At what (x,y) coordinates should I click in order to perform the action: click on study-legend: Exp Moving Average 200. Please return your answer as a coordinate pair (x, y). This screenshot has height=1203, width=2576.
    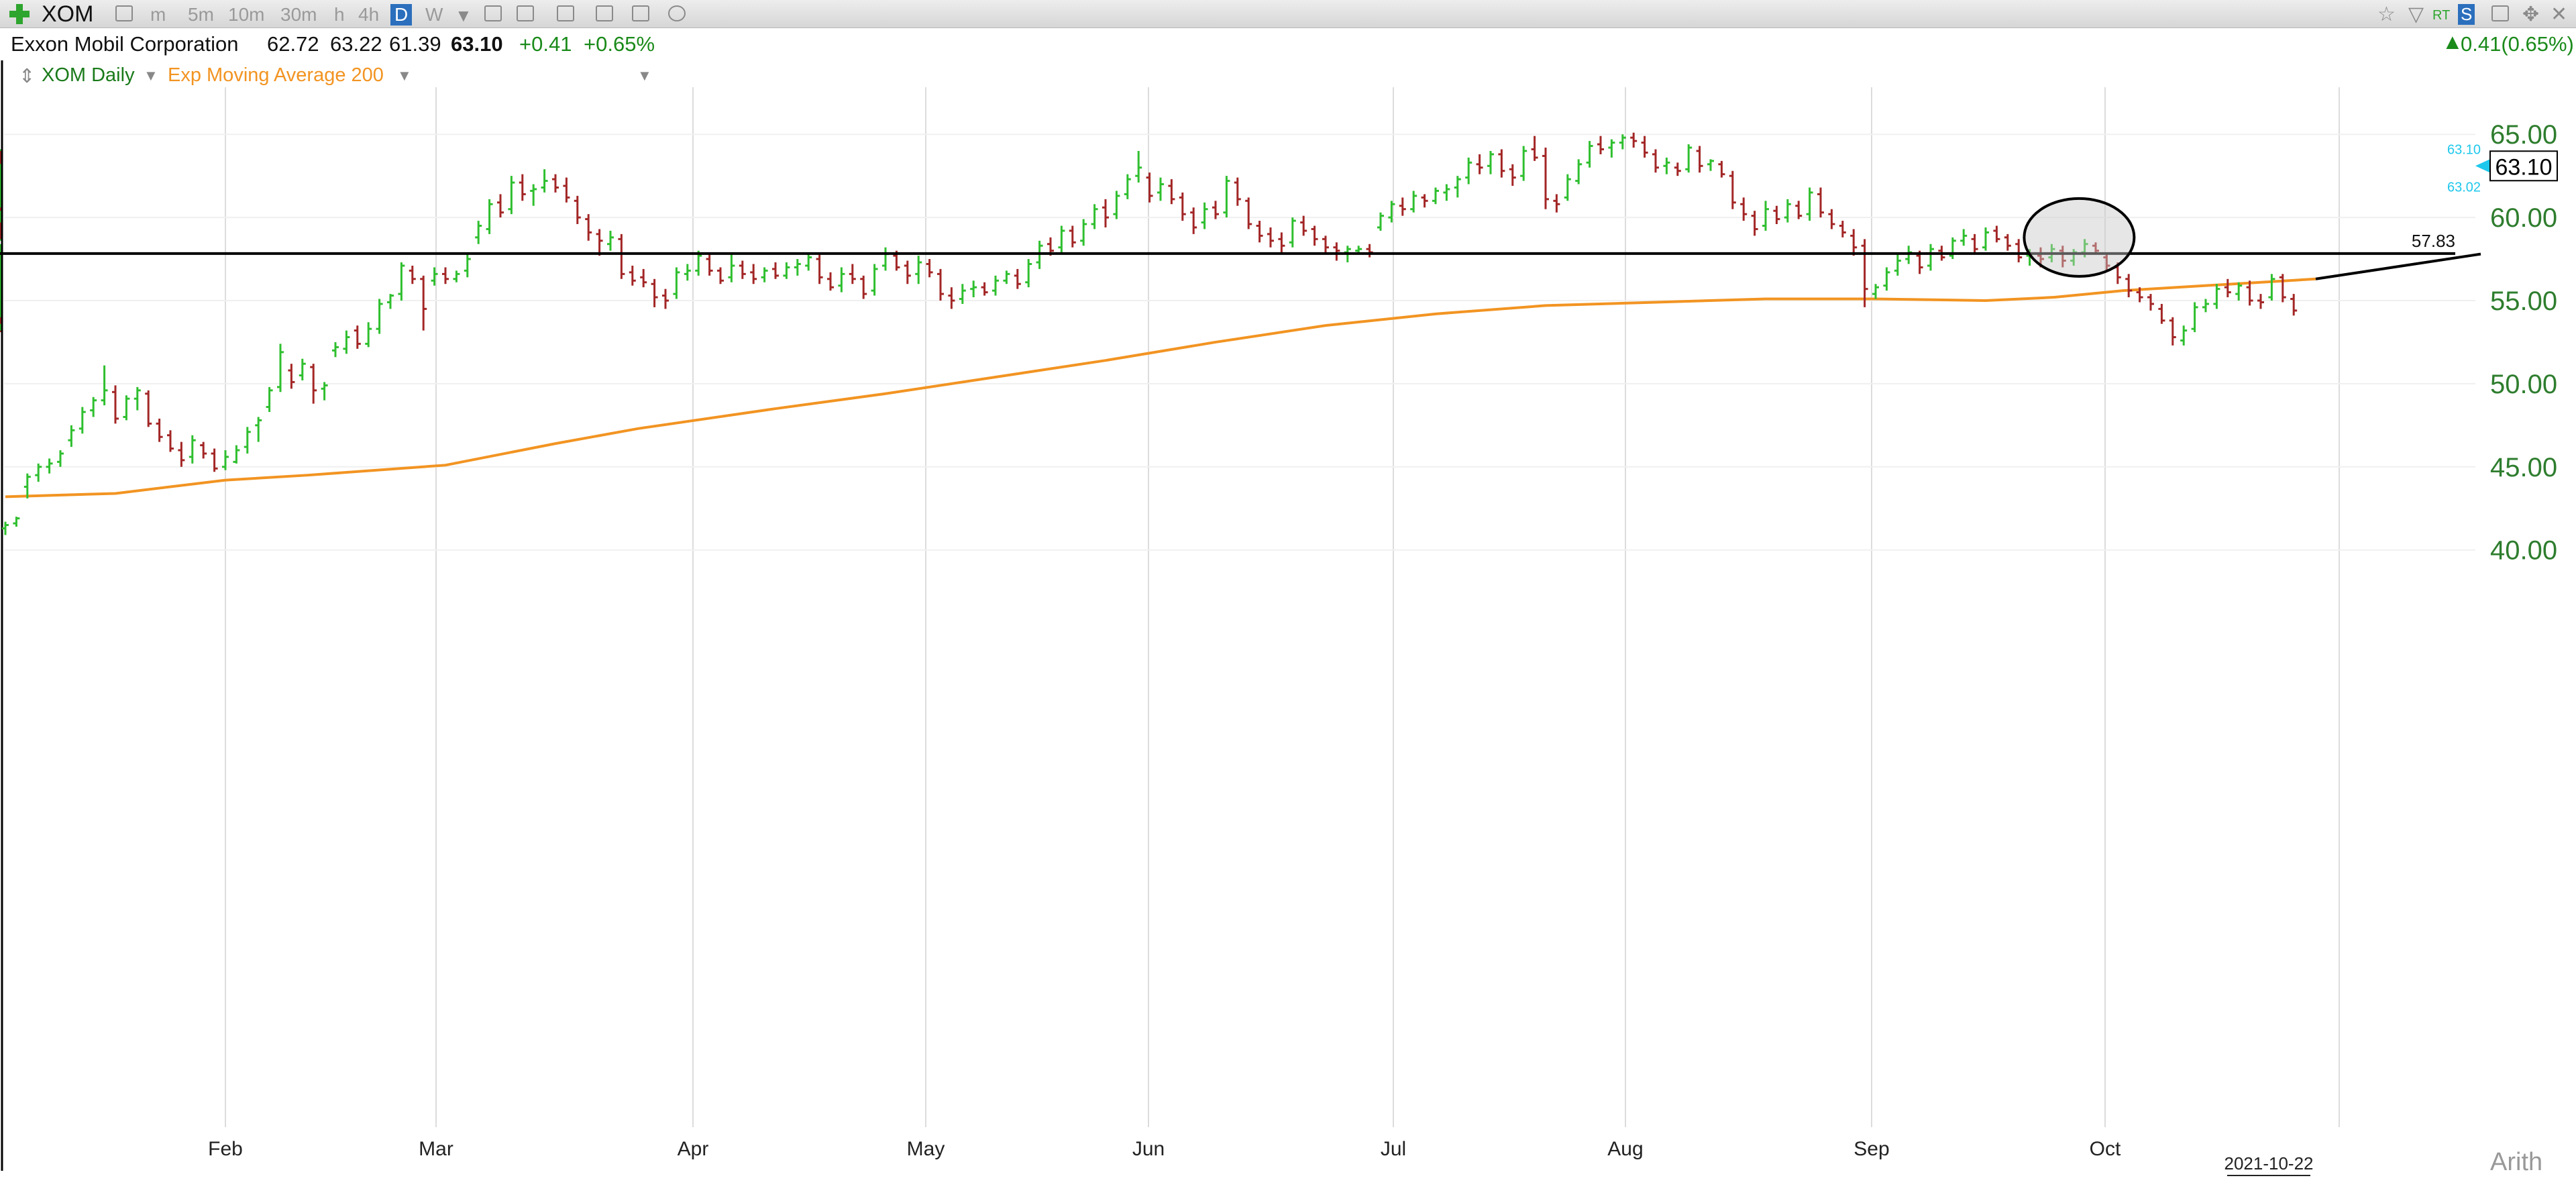
    Looking at the image, I should click on (276, 75).